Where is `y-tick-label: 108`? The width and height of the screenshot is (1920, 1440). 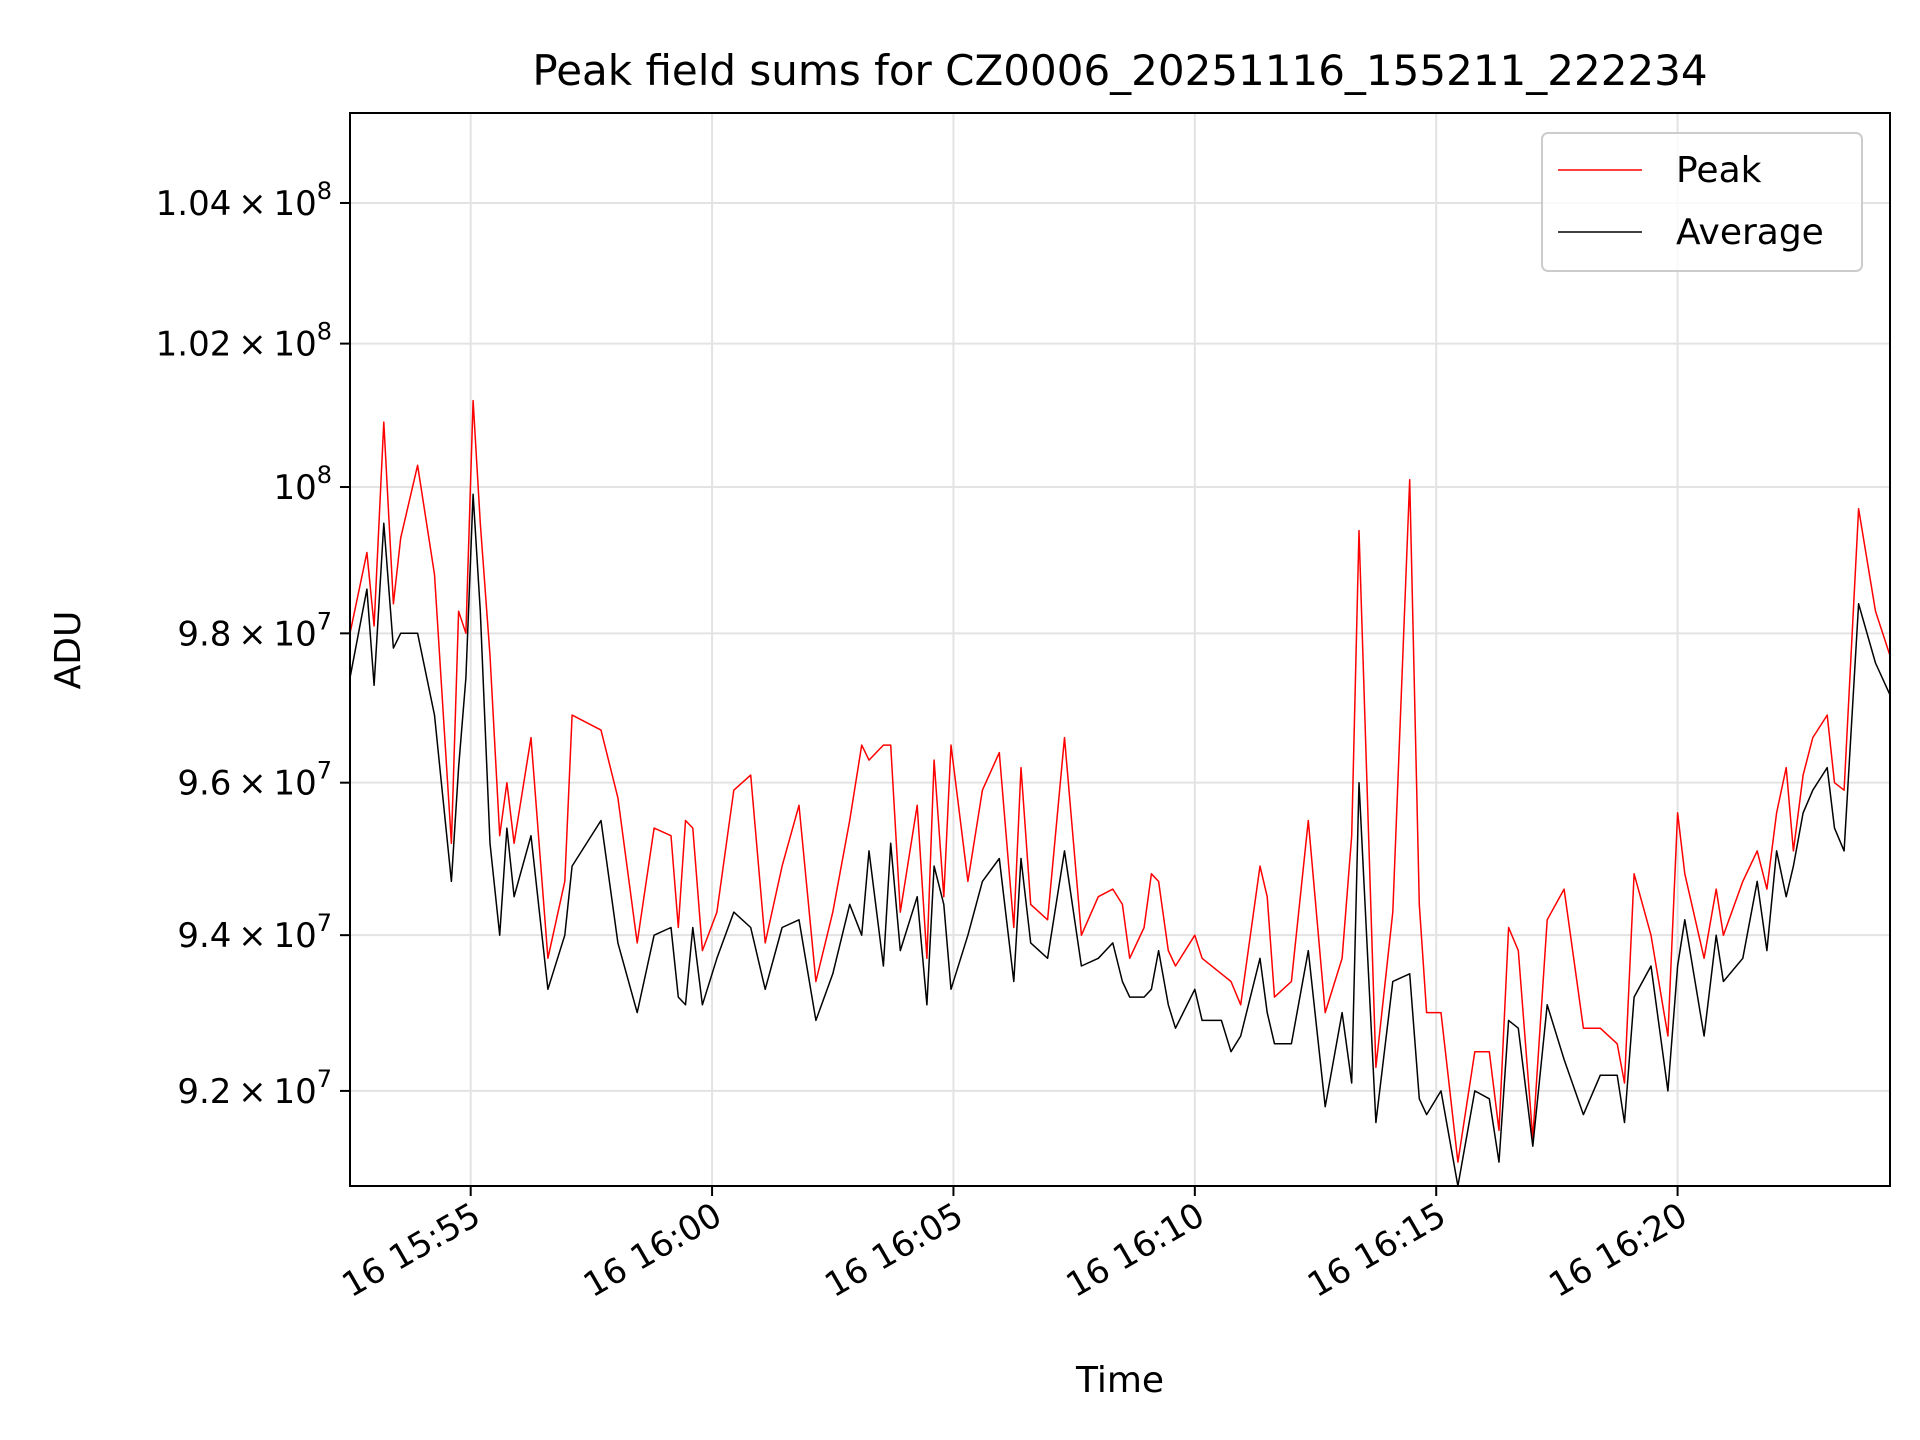
y-tick-label: 108 is located at coordinates (302, 484).